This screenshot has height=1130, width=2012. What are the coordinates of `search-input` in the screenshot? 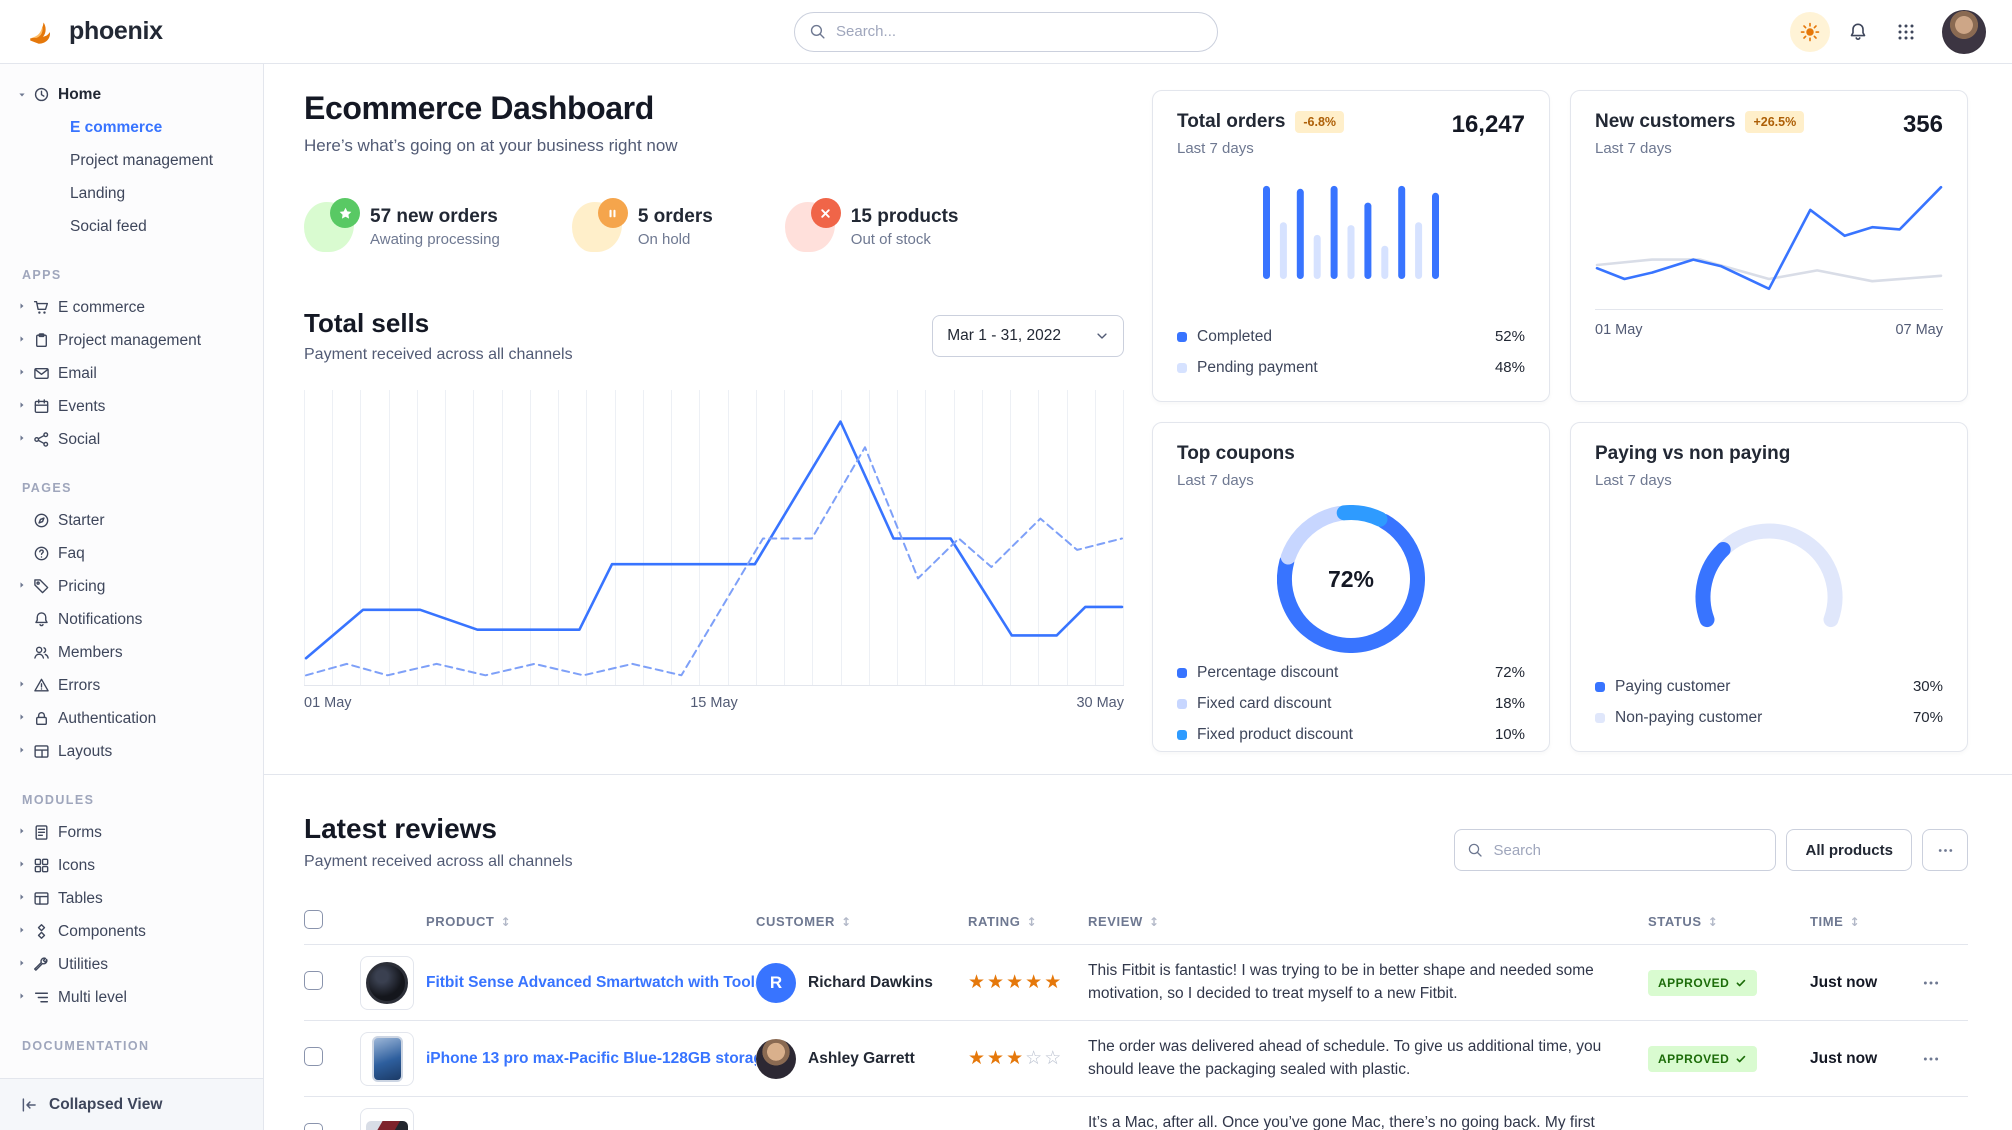 It's located at (1019, 31).